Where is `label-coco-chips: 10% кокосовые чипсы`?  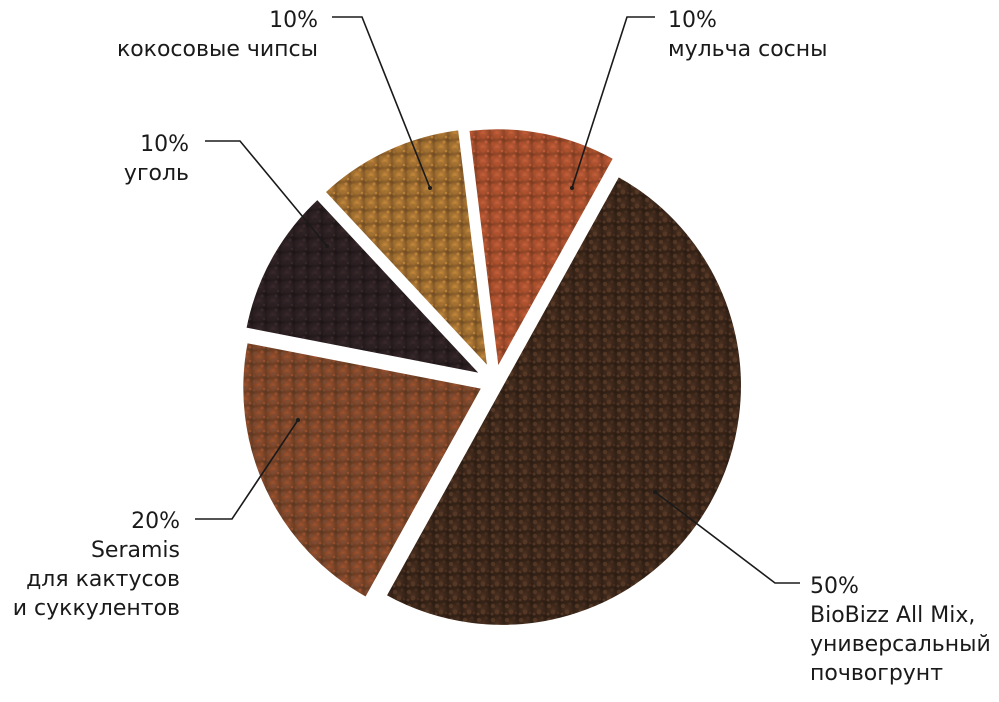
label-coco-chips: 10% кокосовые чипсы is located at coordinates (217, 35).